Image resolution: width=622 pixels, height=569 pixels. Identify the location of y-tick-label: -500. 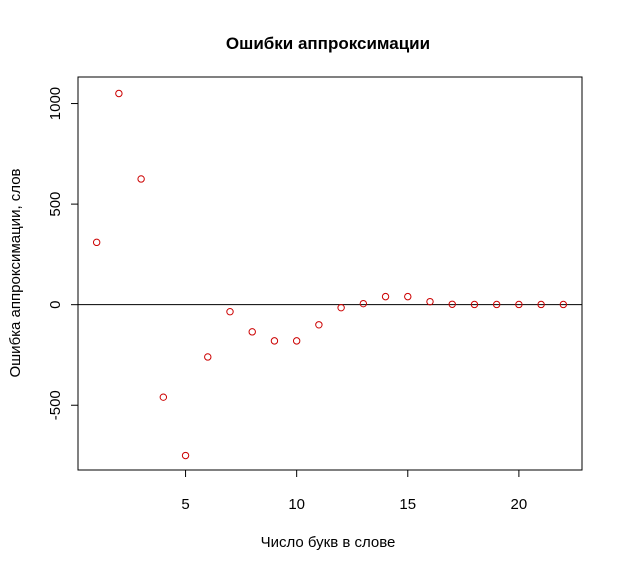
(55, 405).